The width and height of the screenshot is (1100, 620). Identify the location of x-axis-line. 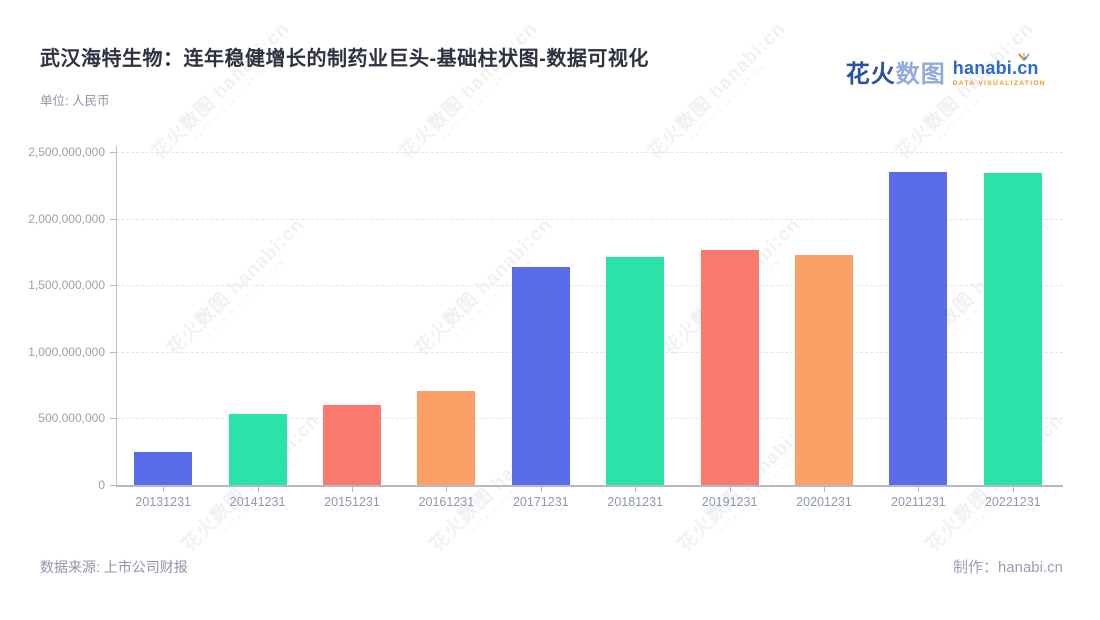
(589, 486).